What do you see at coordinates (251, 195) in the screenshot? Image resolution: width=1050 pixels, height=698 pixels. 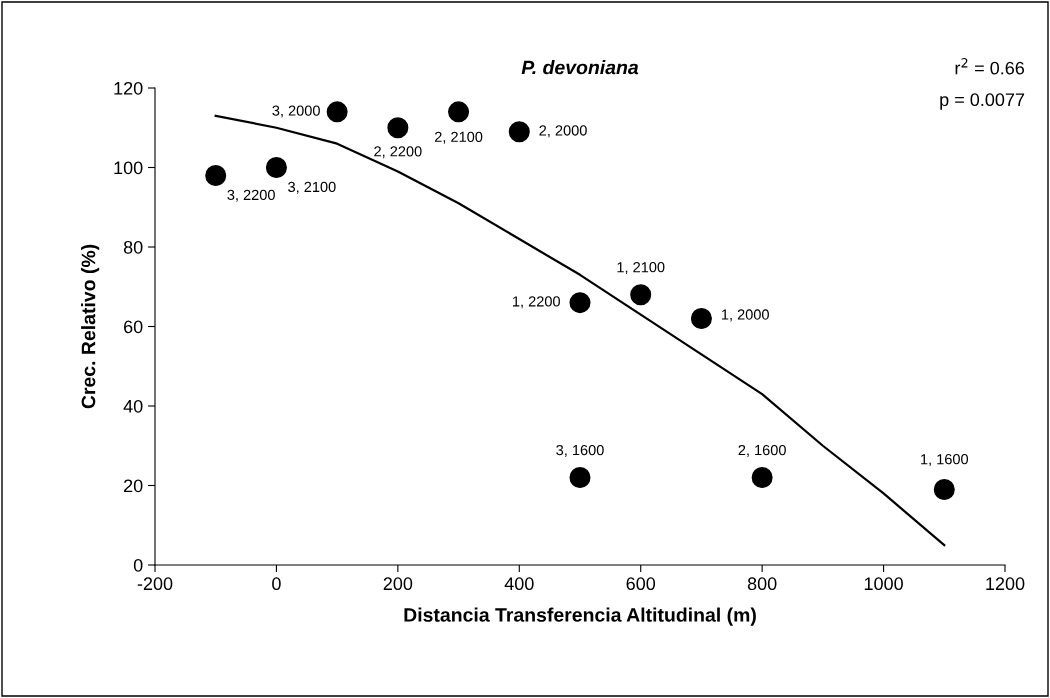 I see `annotation: 3, 2200` at bounding box center [251, 195].